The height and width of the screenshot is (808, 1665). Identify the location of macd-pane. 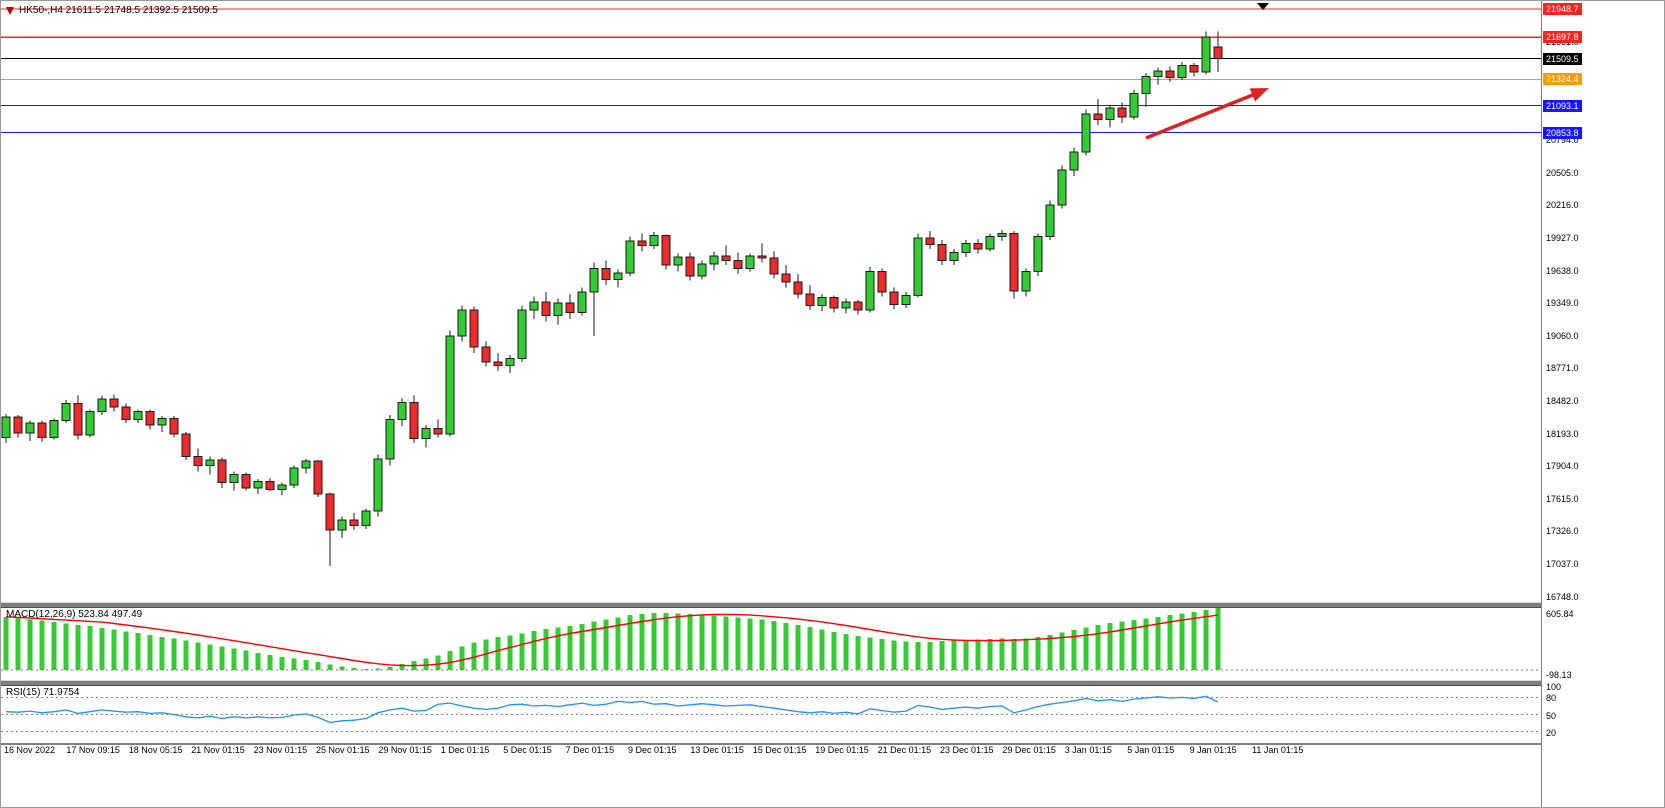
(771, 644).